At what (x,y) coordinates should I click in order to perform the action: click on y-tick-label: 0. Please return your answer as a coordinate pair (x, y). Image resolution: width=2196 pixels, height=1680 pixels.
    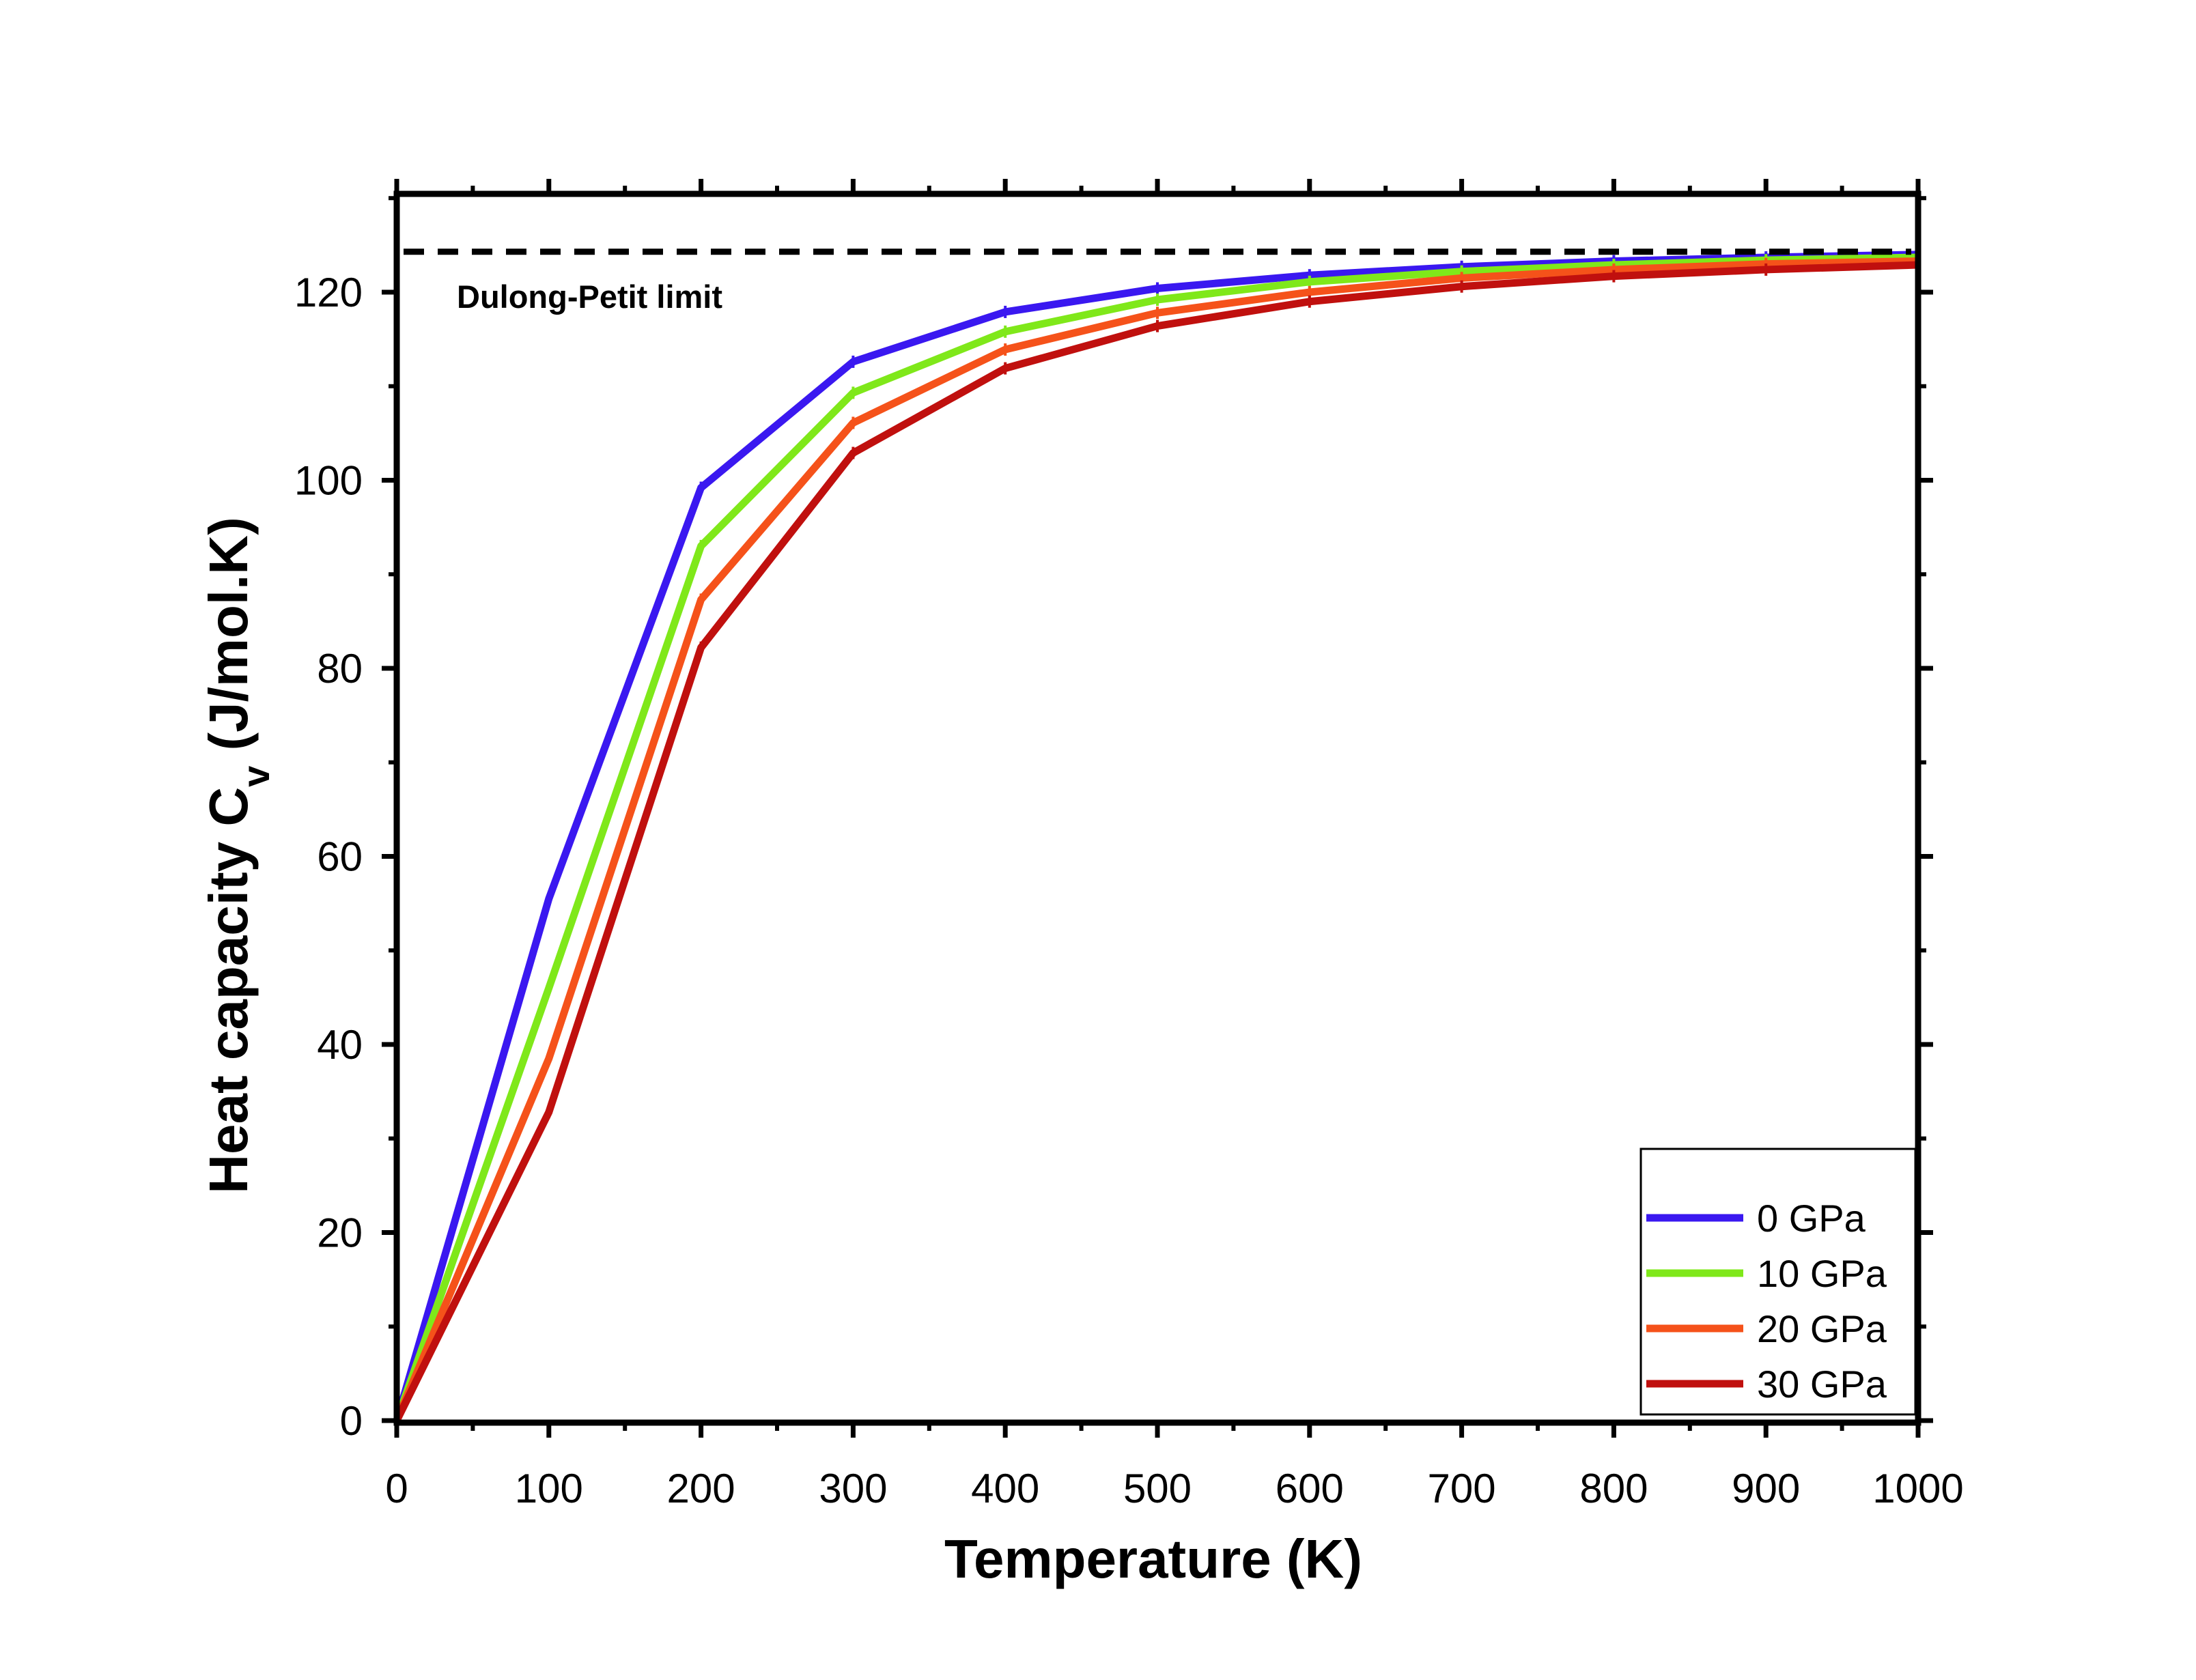
    Looking at the image, I should click on (352, 1421).